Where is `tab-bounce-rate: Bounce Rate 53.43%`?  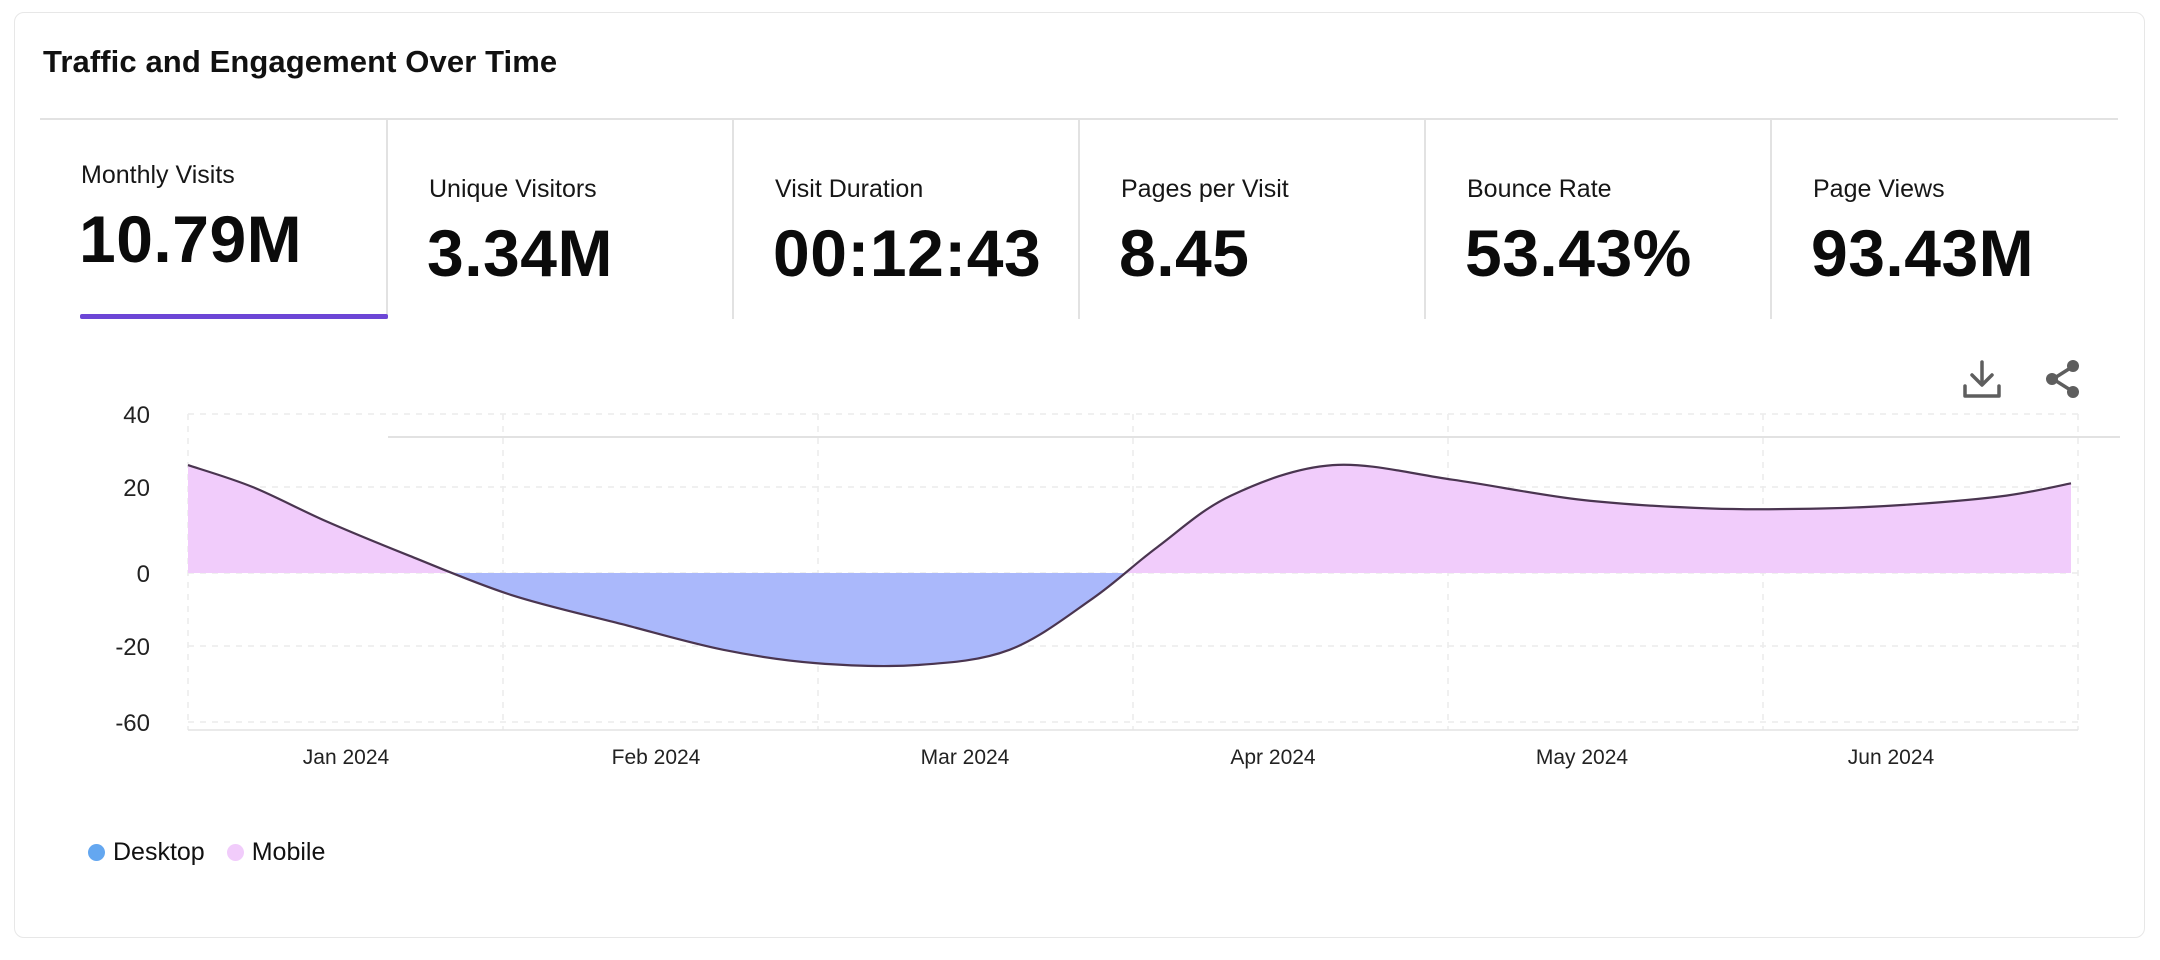
tab-bounce-rate: Bounce Rate 53.43% is located at coordinates (1599, 219).